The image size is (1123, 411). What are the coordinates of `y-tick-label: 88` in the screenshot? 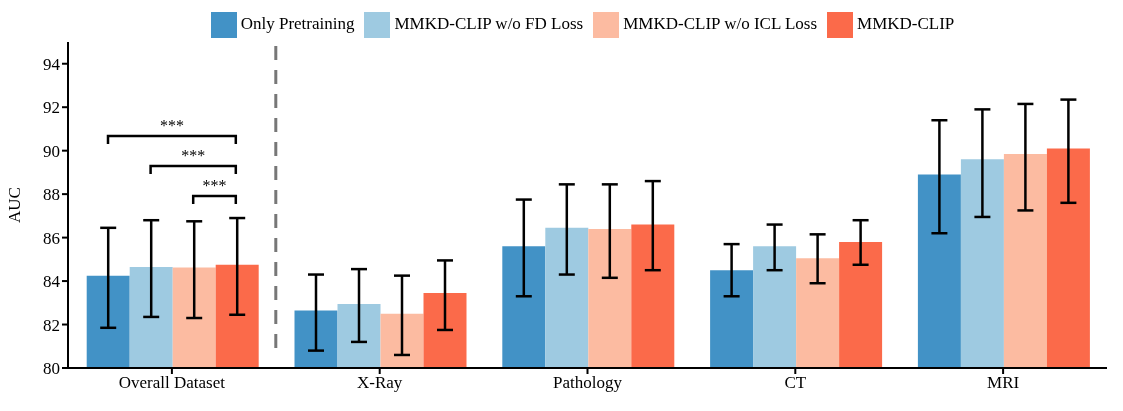 It's located at (51, 195).